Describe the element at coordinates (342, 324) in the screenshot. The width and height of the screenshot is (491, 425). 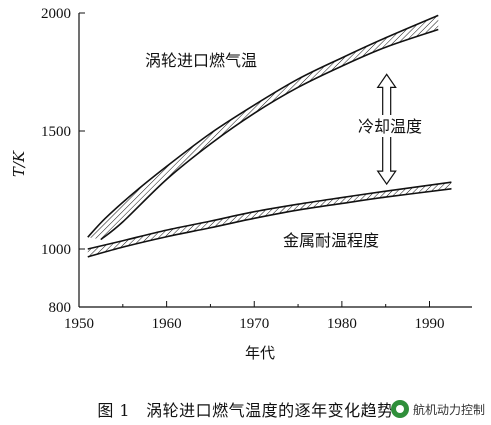
I see `x-tick-label-1980: 1980` at that location.